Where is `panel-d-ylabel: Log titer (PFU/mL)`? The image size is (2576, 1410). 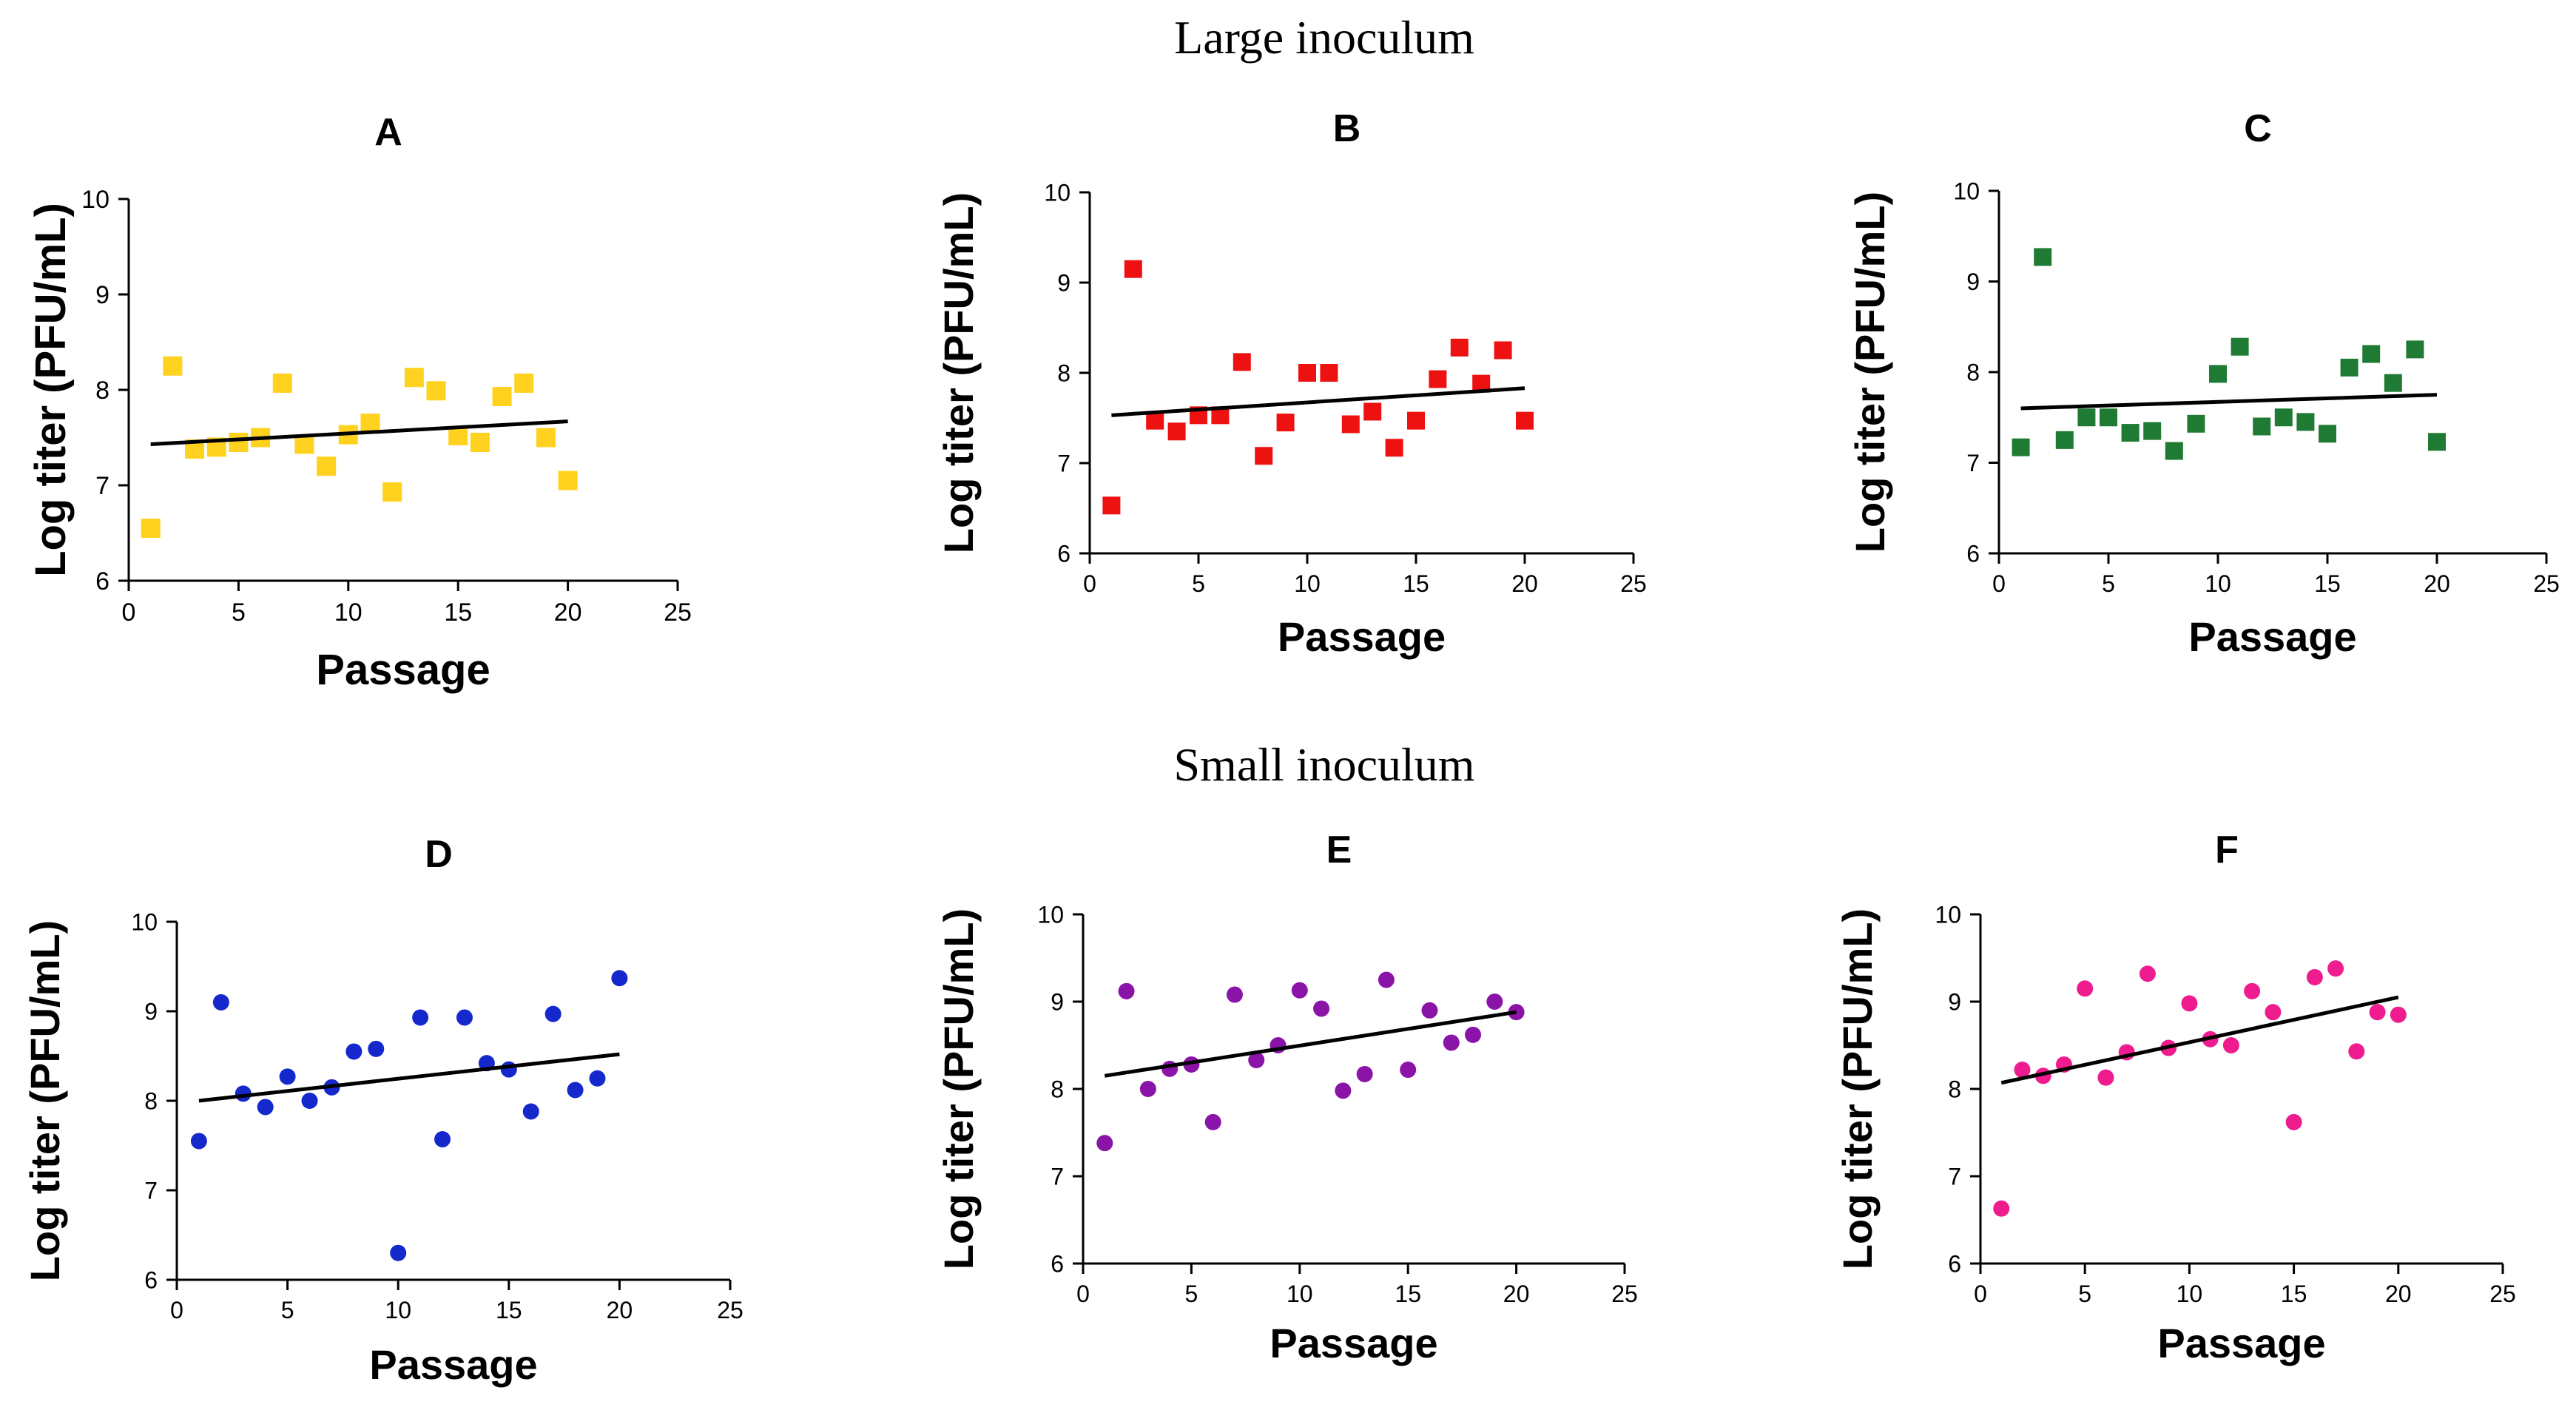
panel-d-ylabel: Log titer (PFU/mL) is located at coordinates (44, 1100).